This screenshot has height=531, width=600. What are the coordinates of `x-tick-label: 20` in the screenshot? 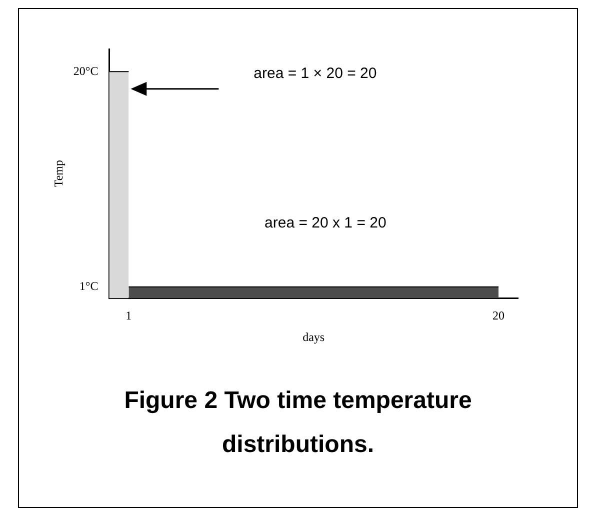 It's located at (498, 315).